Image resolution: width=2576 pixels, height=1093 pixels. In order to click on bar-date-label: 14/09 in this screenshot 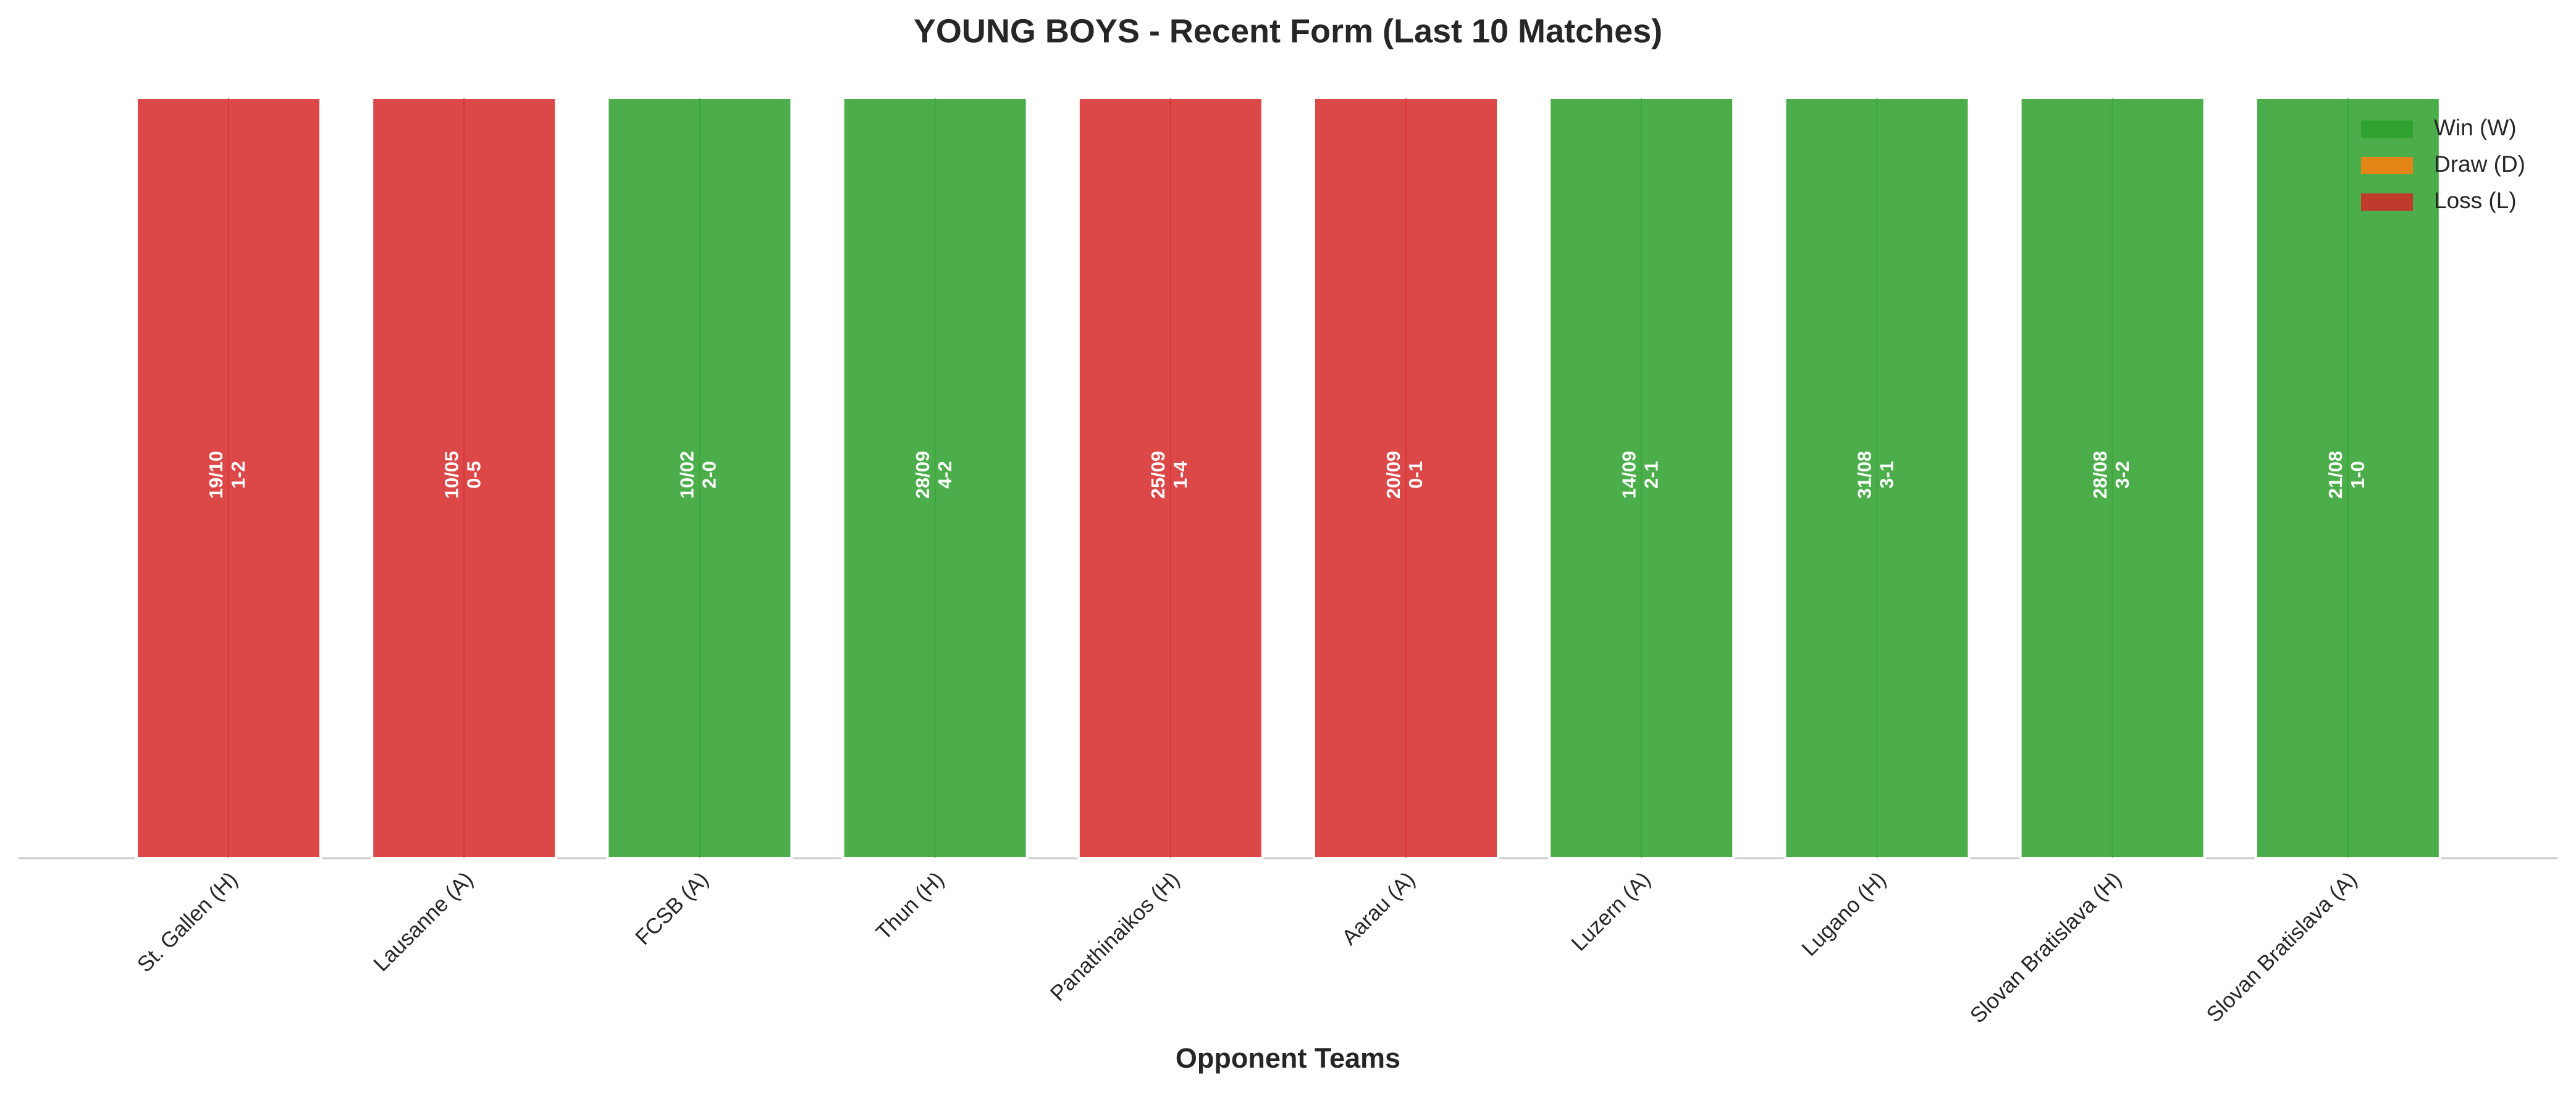, I will do `click(1628, 475)`.